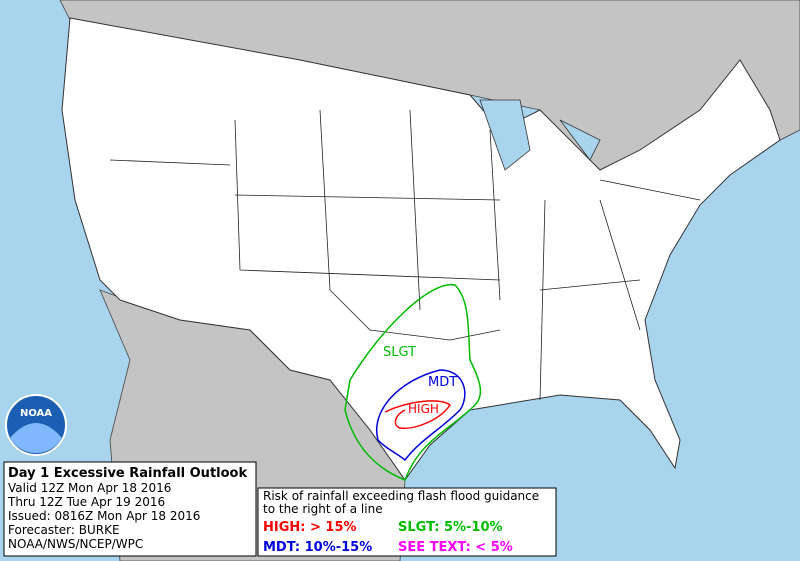  What do you see at coordinates (127, 473) in the screenshot?
I see `info-title: Day 1 Excessive Rainfall Outlook` at bounding box center [127, 473].